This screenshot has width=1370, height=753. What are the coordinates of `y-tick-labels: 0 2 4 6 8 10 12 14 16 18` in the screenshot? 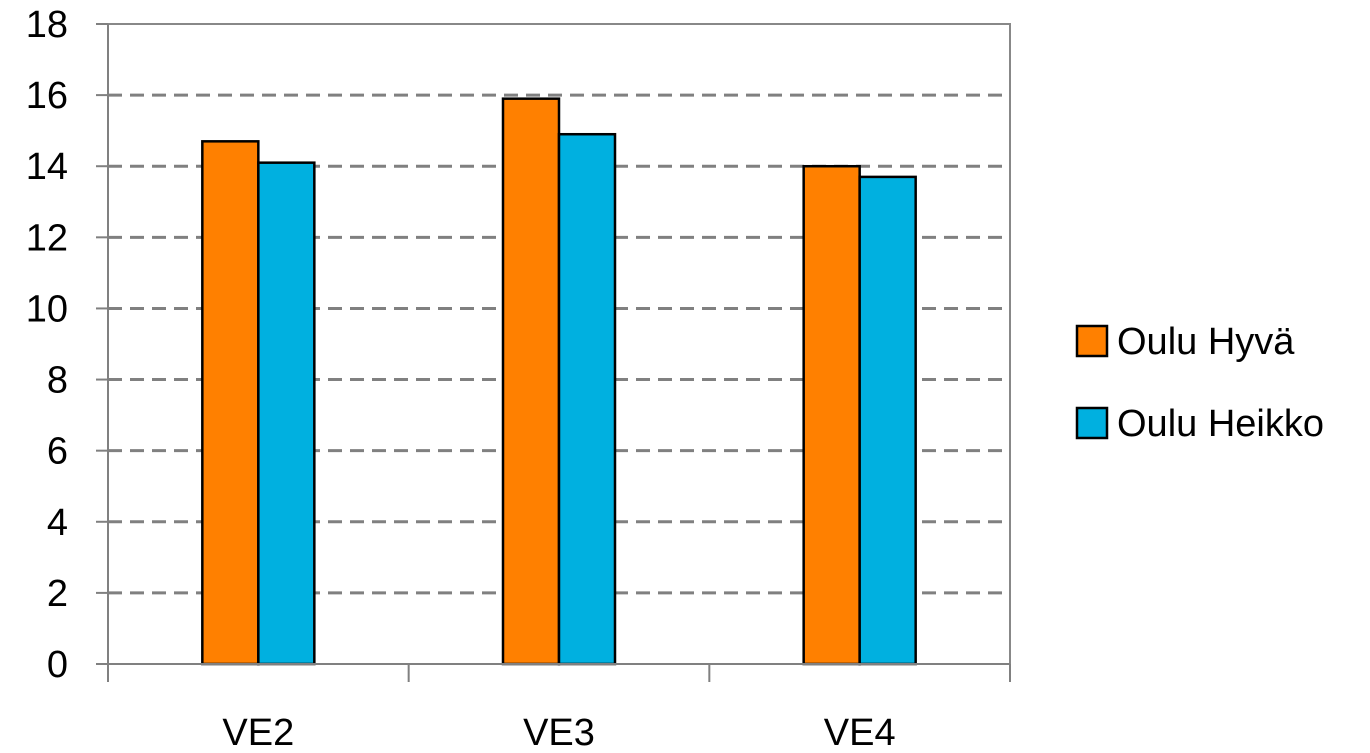 It's located at (47, 345).